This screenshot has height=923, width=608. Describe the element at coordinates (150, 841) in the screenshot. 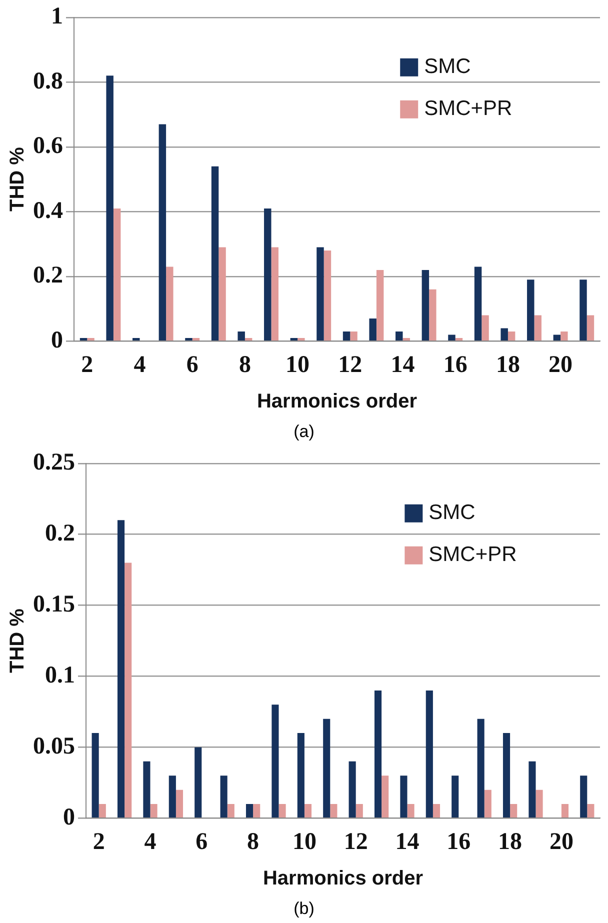

I see `x-tick-label: 4` at that location.